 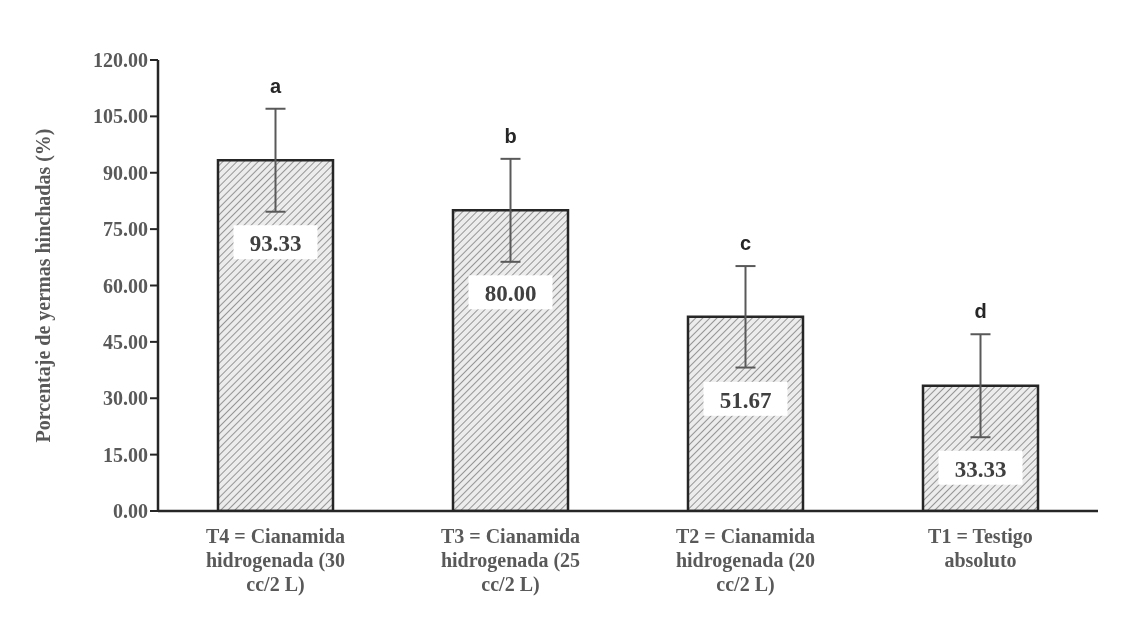 I want to click on x-tick-label: T4 = Cianamida hidrogenada (30 cc/2 L), so click(x=275, y=560).